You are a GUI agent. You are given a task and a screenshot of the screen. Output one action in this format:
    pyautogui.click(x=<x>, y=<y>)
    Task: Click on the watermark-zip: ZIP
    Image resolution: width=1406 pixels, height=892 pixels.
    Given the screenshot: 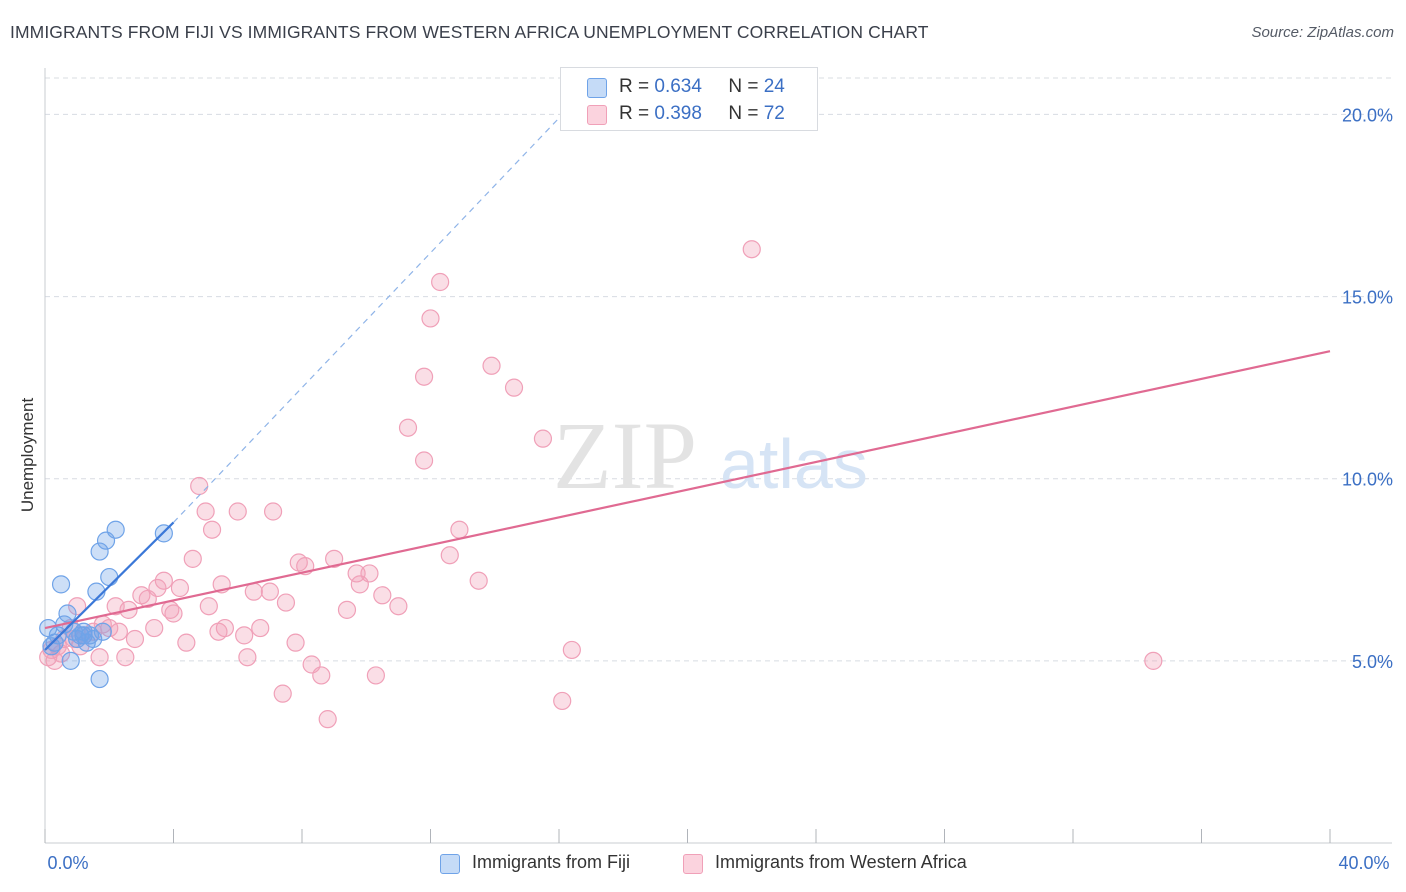 What is the action you would take?
    pyautogui.click(x=625, y=455)
    